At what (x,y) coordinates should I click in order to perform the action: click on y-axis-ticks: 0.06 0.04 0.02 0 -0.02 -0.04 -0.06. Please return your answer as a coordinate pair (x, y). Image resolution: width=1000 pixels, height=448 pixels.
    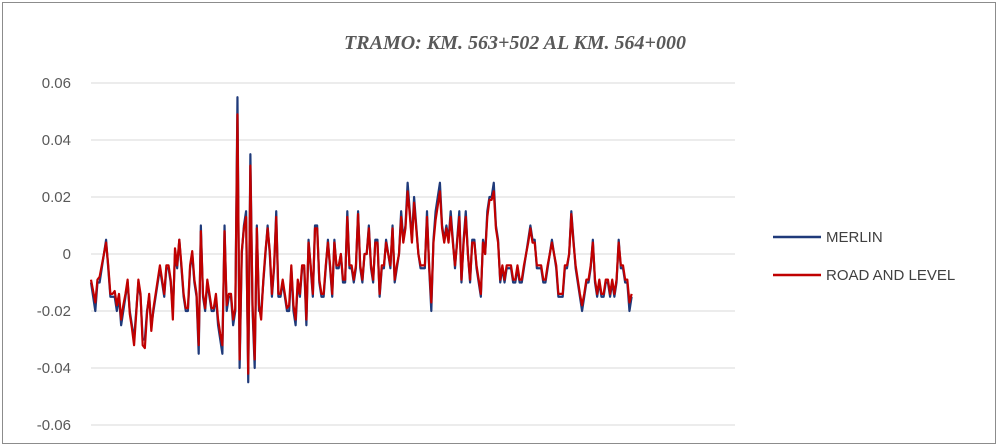
    Looking at the image, I should click on (54, 254).